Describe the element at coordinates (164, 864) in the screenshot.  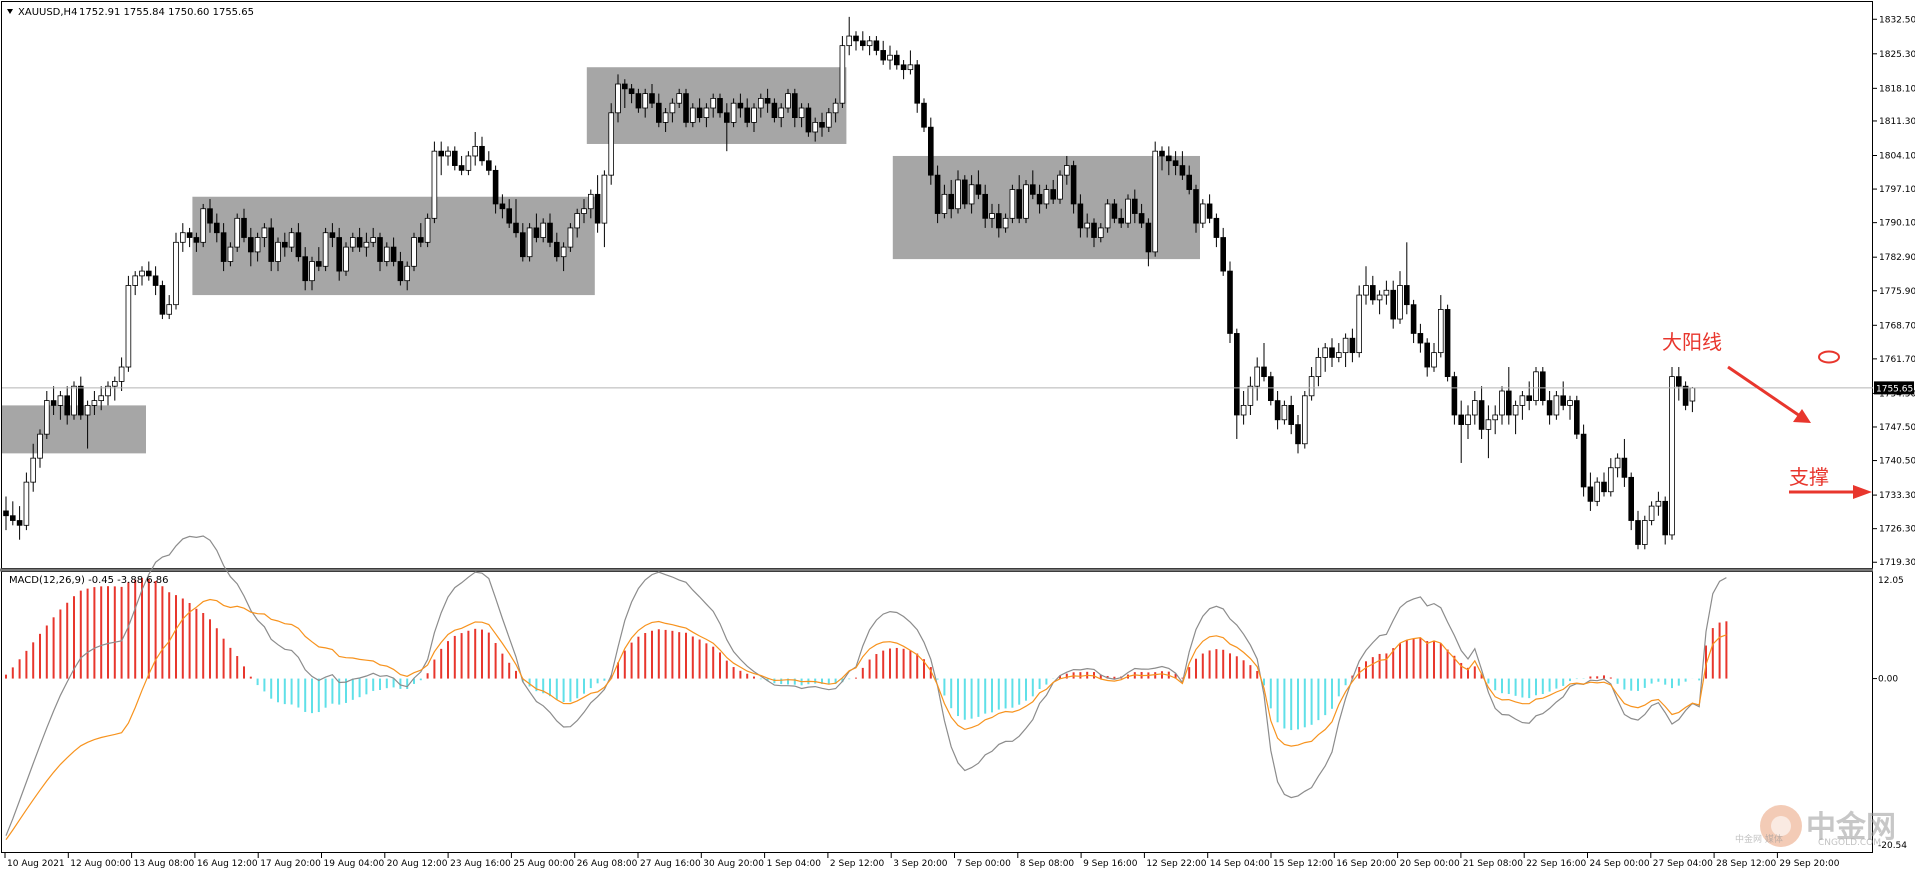
I see `time-tick-label: 13 Aug 08:00` at that location.